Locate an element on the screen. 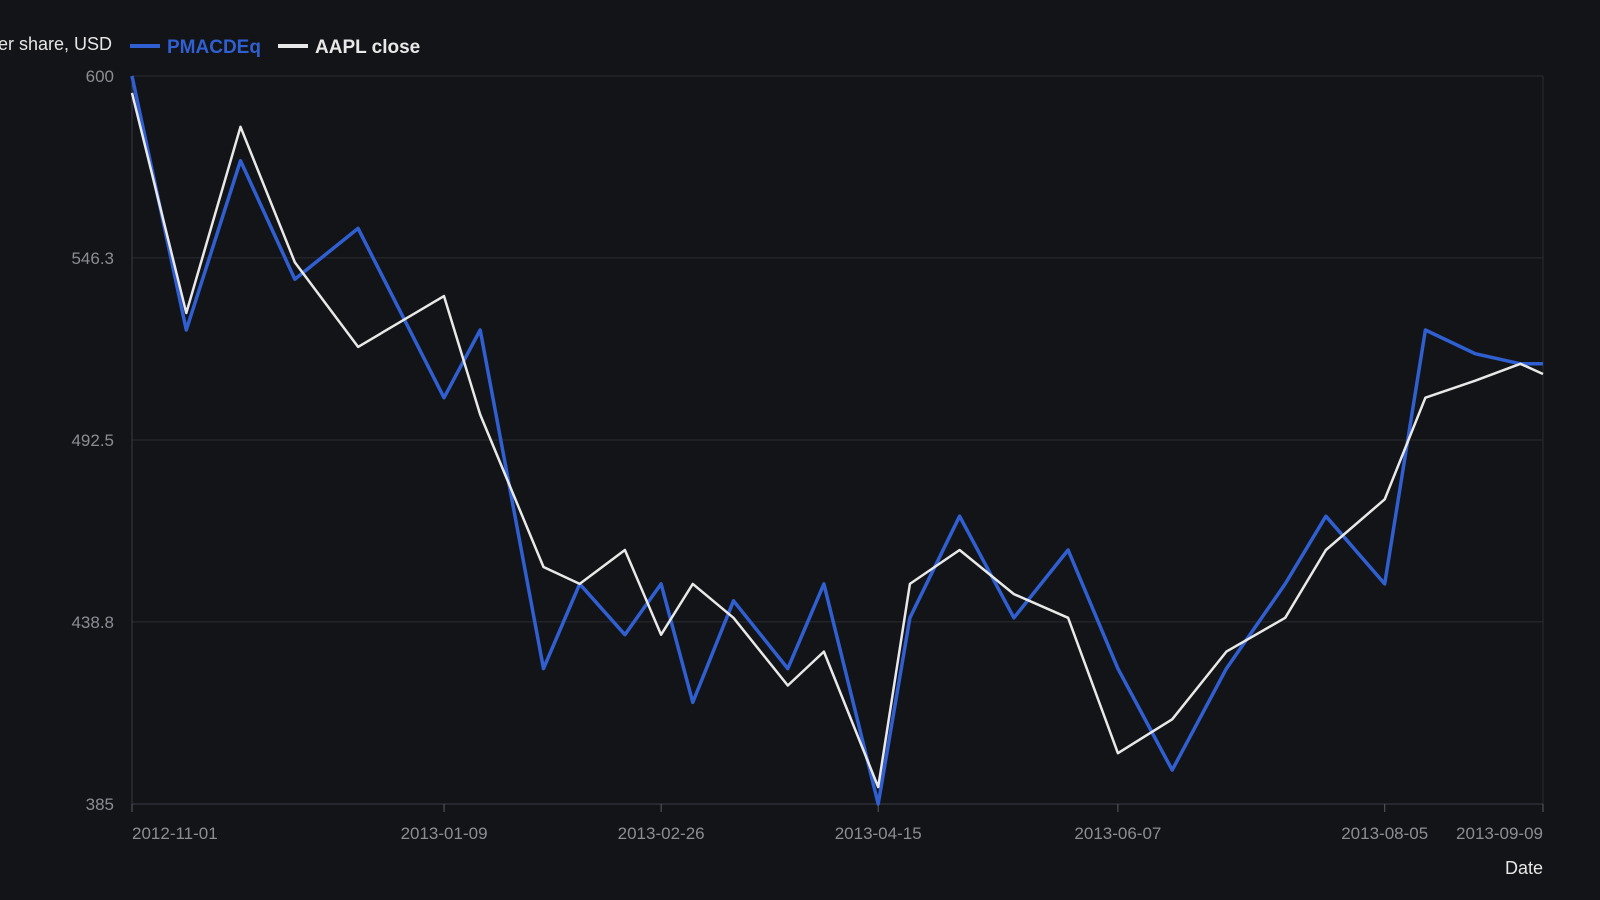 This screenshot has width=1600, height=900. y-tick-labels: 385 438.8 492.5 546.3 600 is located at coordinates (92, 440).